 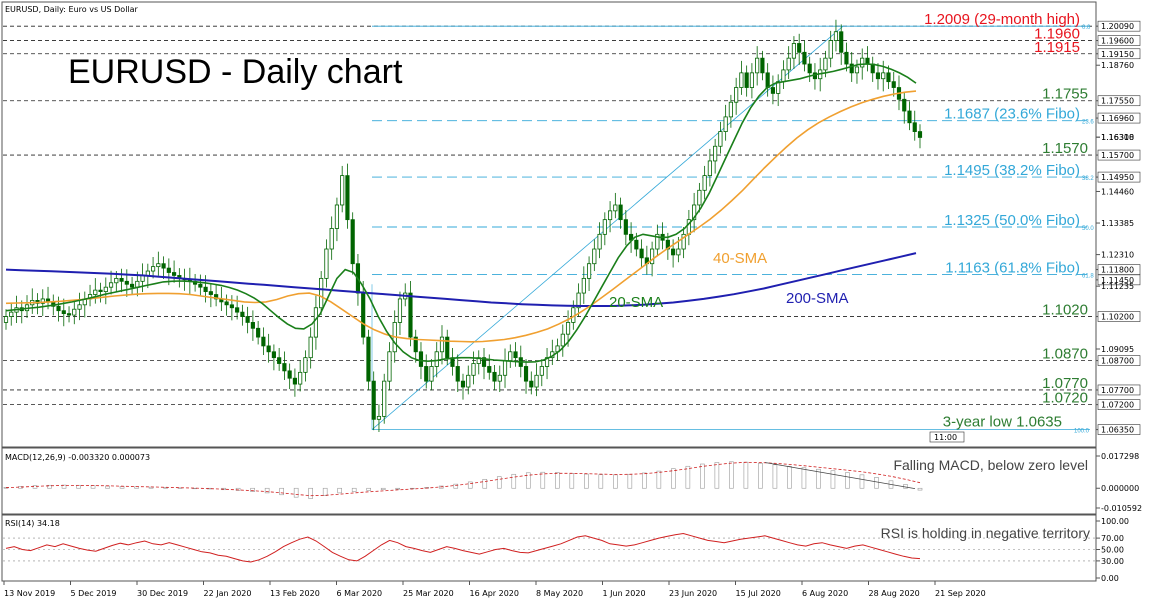 I want to click on rsi-panel-frame, so click(x=549, y=548).